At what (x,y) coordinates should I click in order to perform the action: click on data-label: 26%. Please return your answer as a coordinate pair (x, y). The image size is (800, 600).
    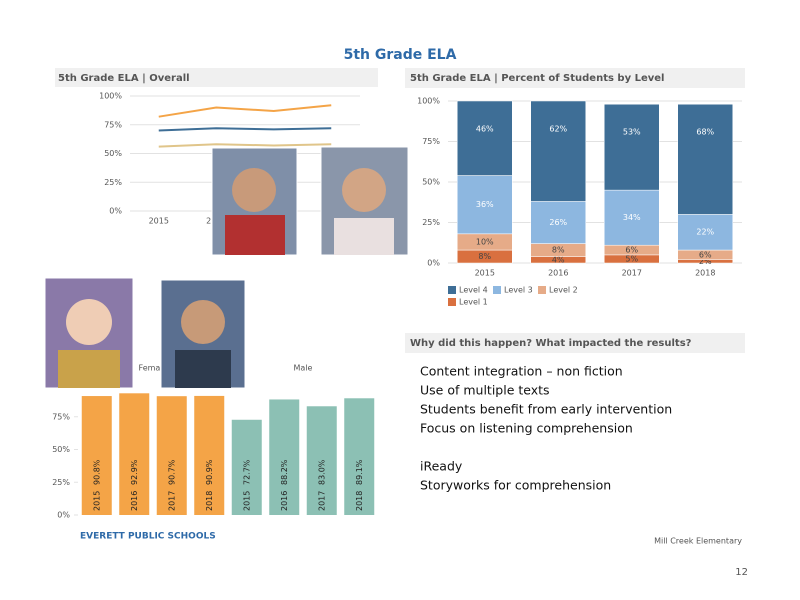
    Looking at the image, I should click on (558, 222).